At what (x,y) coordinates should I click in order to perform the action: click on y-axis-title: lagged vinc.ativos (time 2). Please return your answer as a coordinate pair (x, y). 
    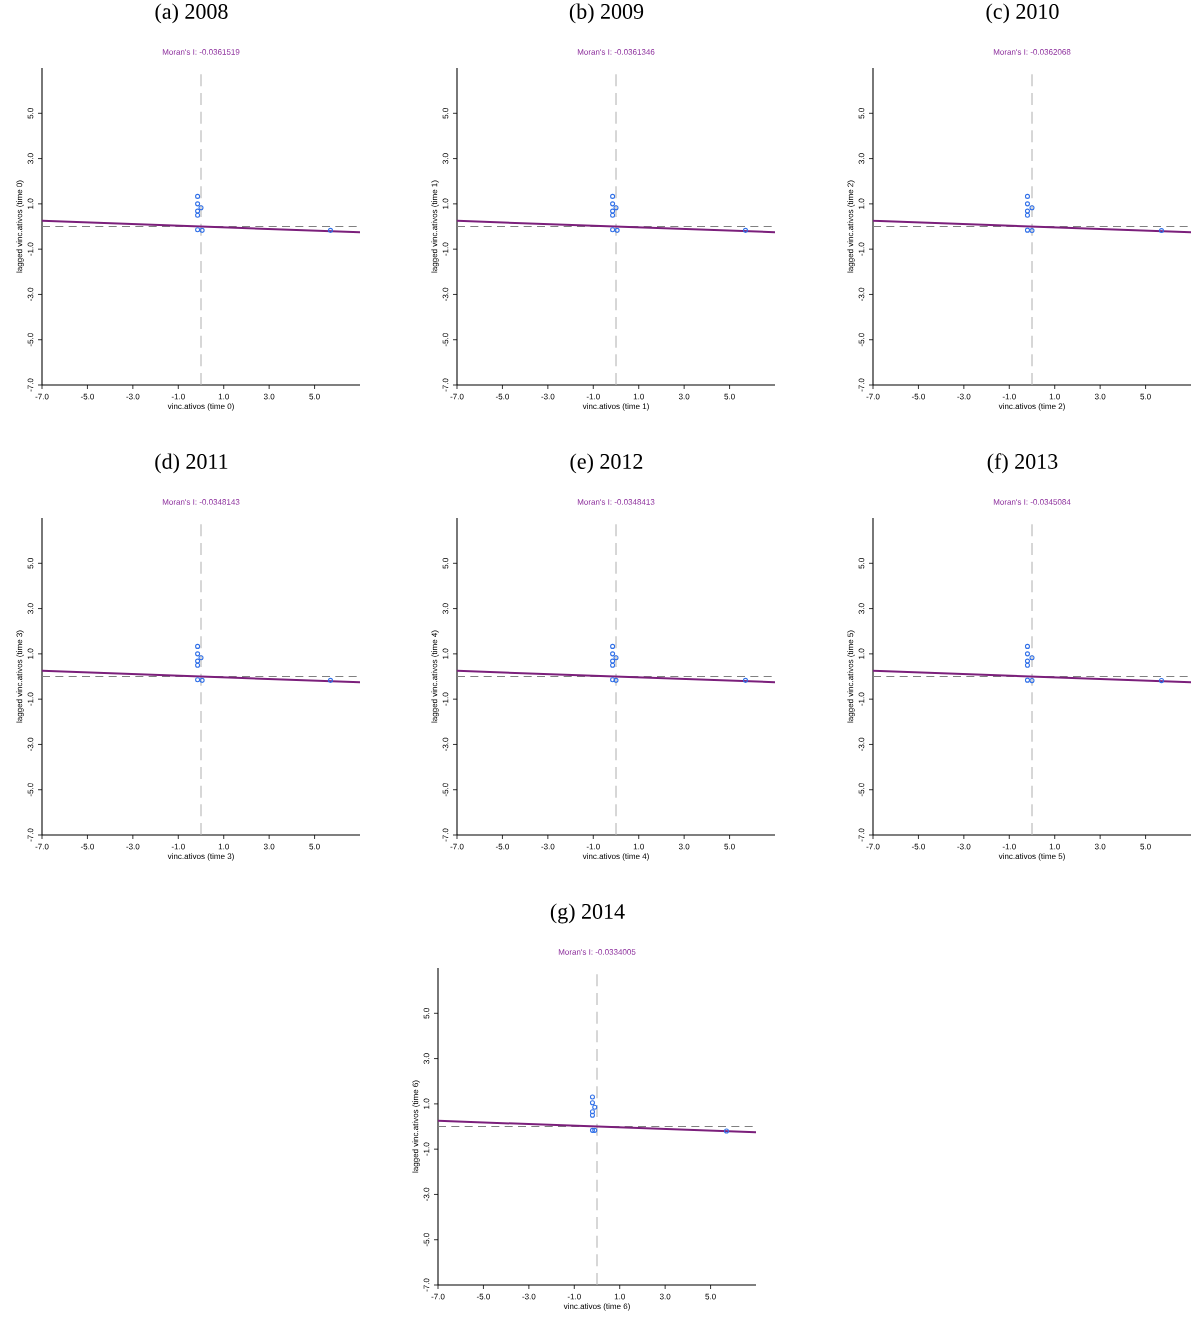
    Looking at the image, I should click on (851, 226).